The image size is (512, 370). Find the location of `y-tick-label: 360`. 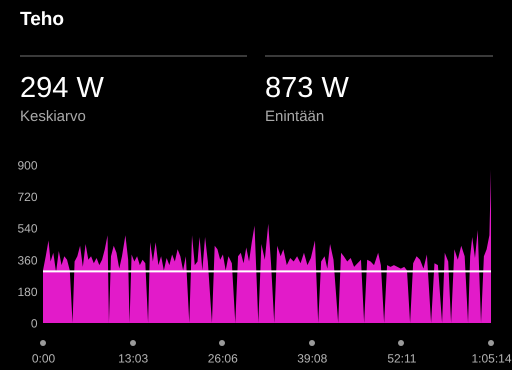

y-tick-label: 360 is located at coordinates (27, 260).